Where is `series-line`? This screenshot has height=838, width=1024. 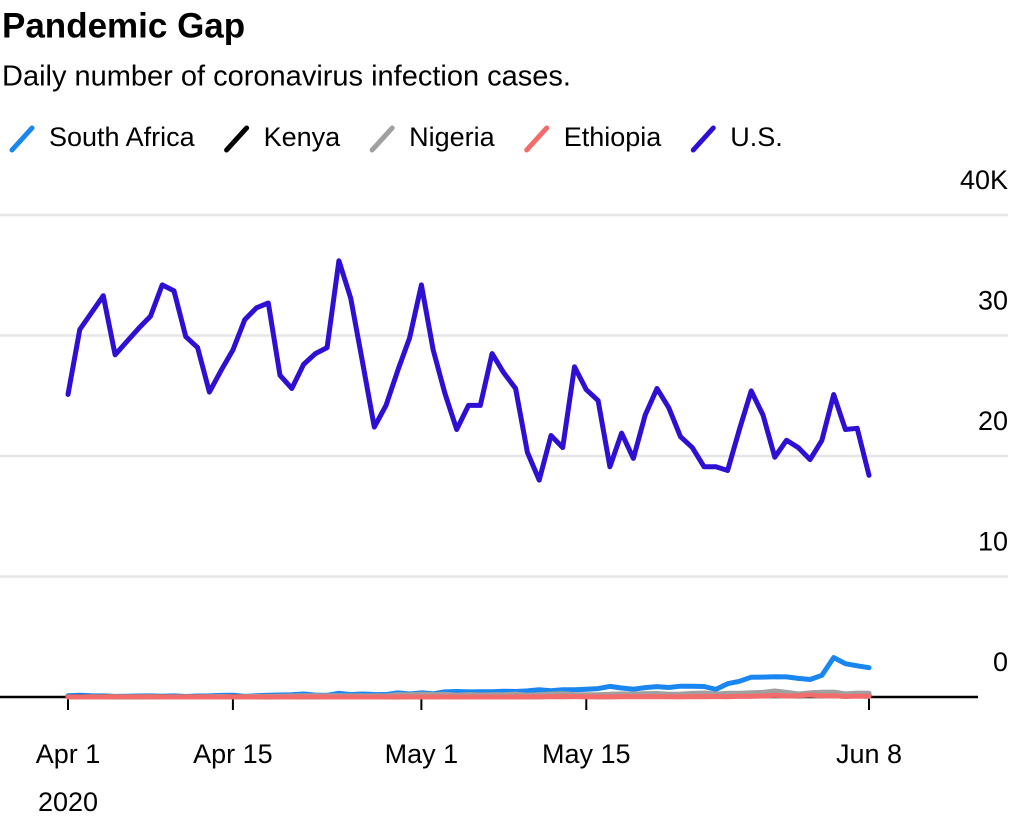
series-line is located at coordinates (468, 696).